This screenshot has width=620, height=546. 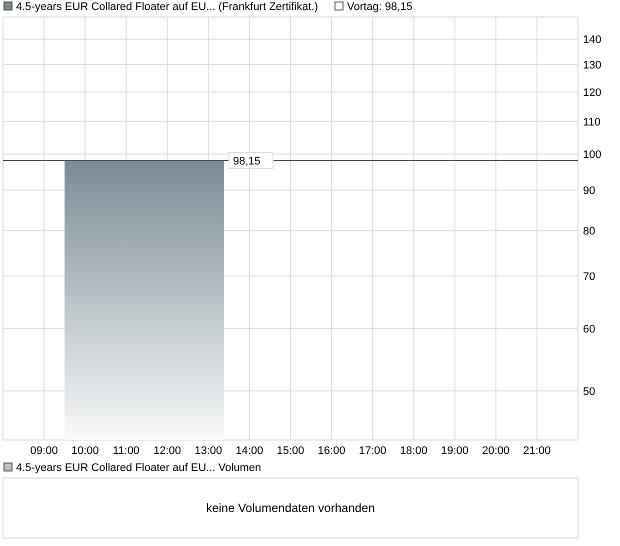 What do you see at coordinates (126, 451) in the screenshot?
I see `x-tick-label: 11:00` at bounding box center [126, 451].